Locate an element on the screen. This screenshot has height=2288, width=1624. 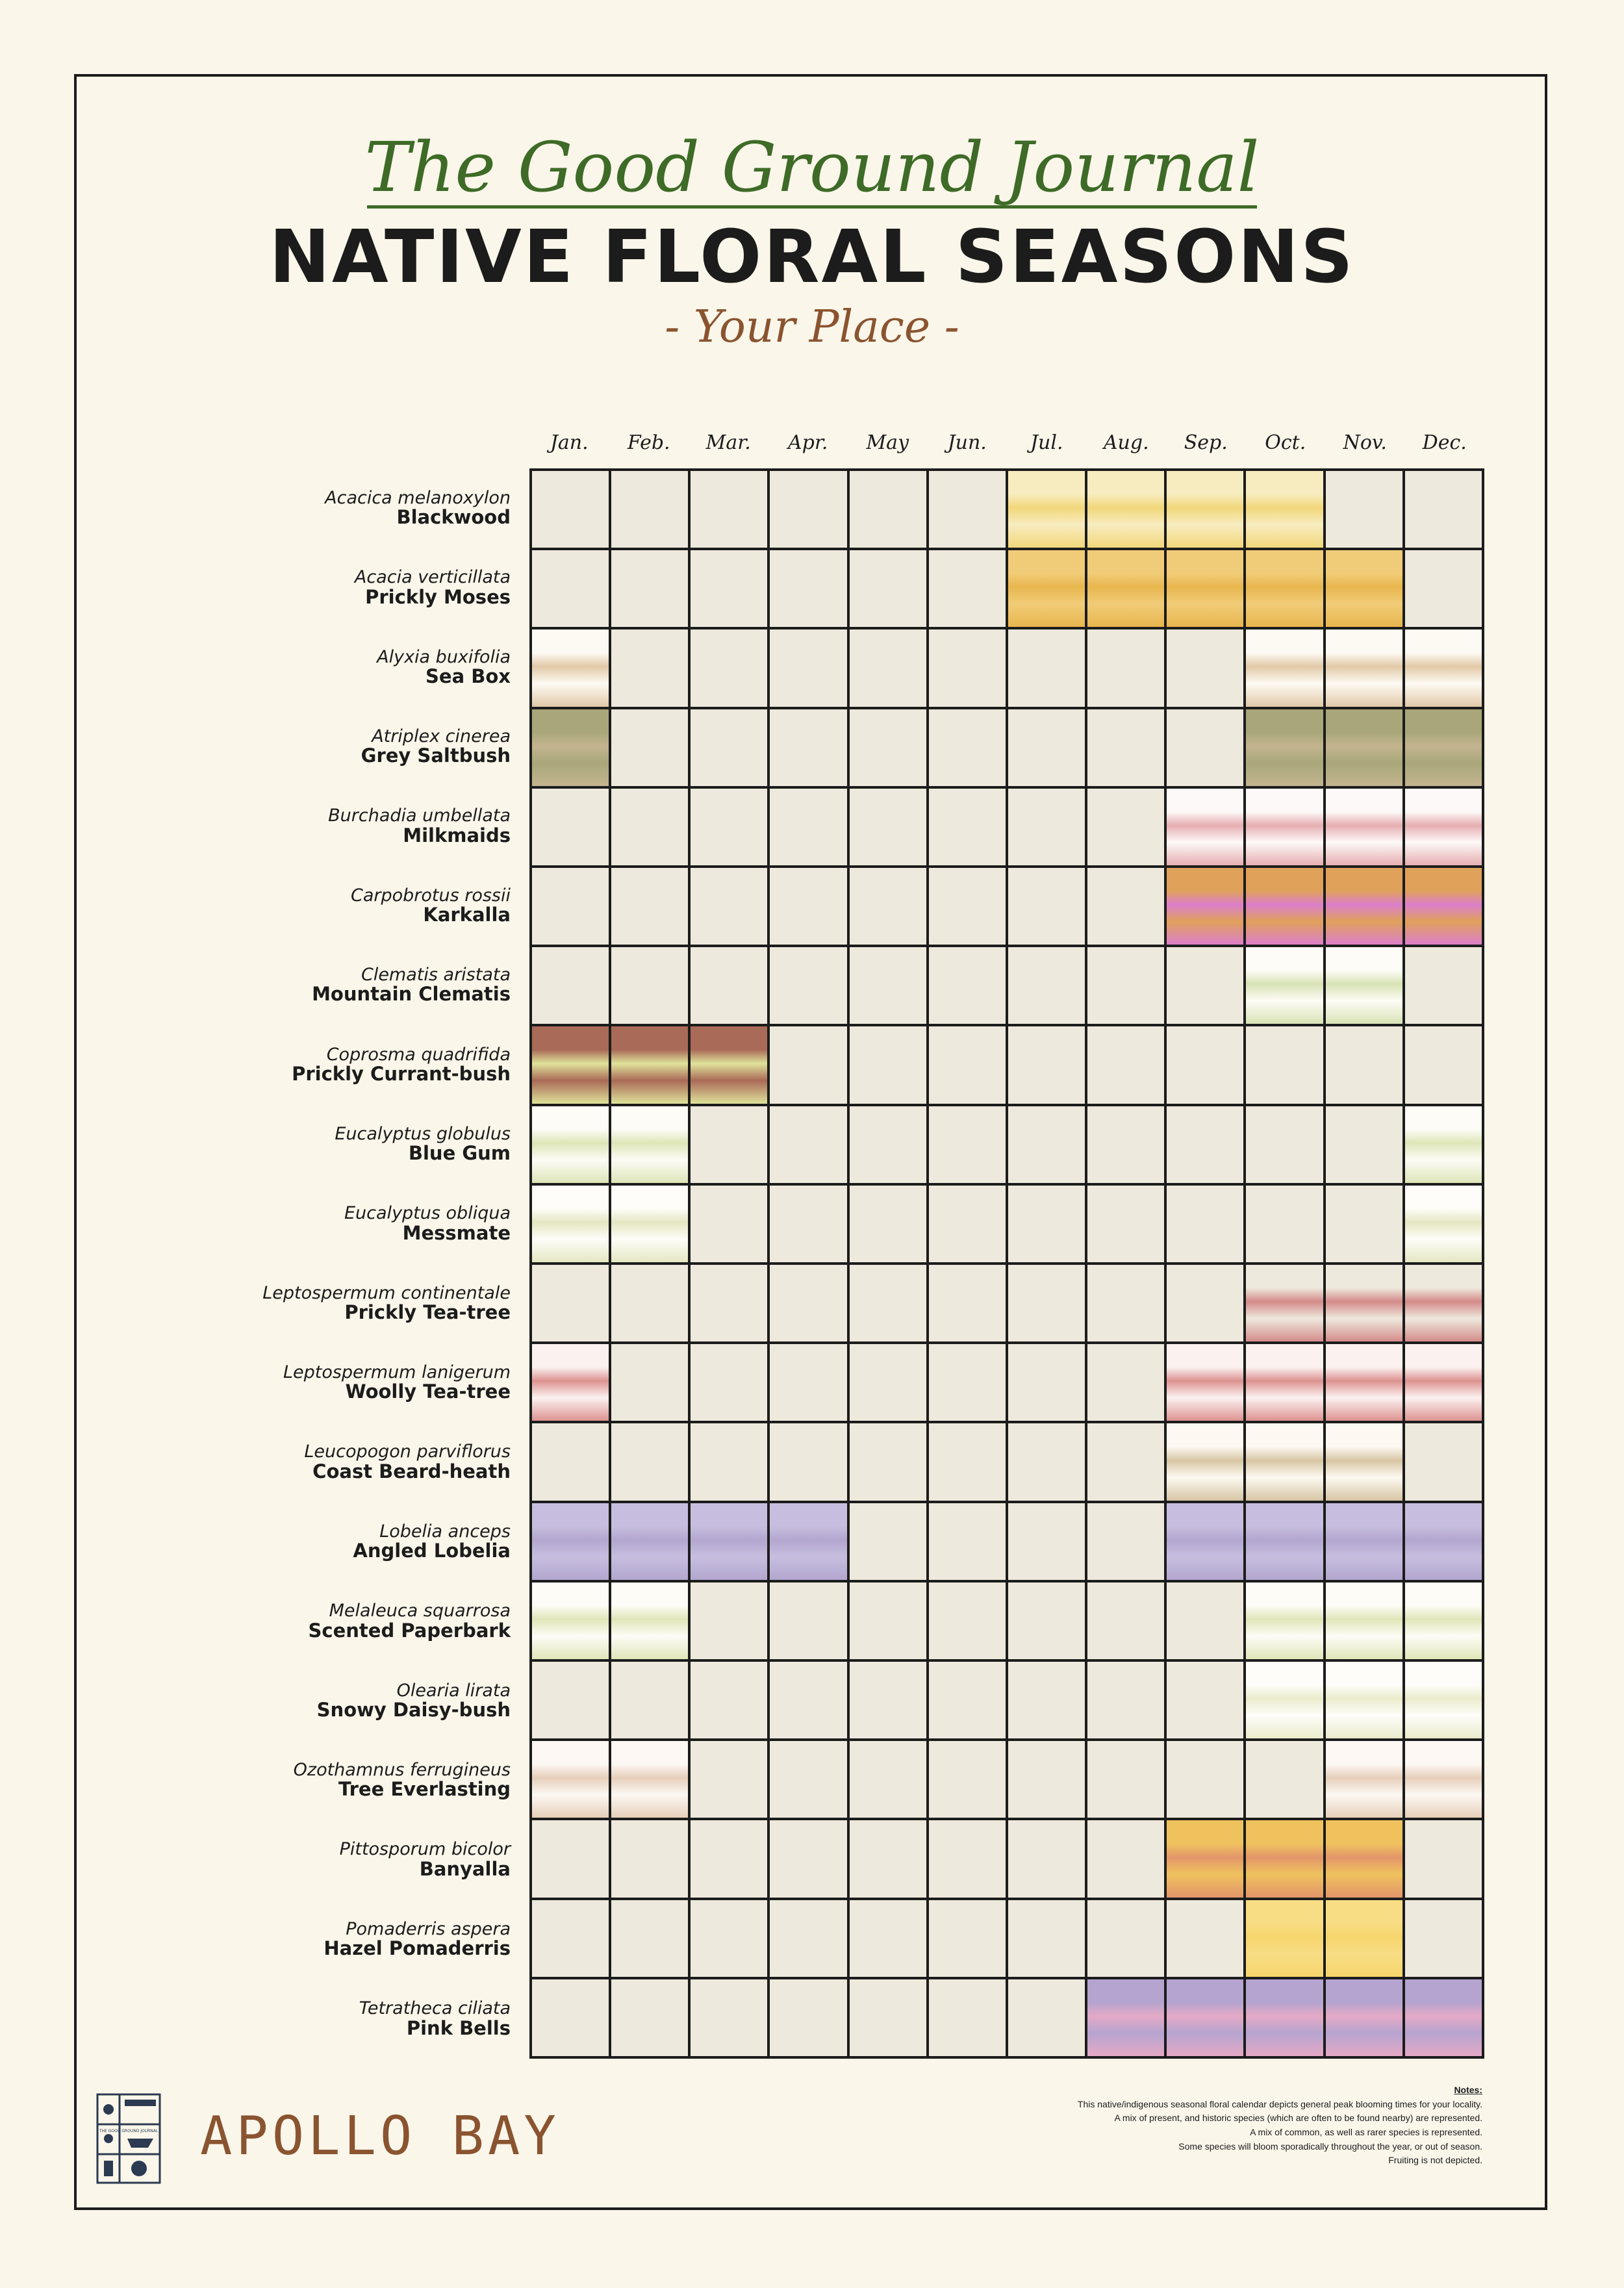
common-name: Prickly Tea-tree is located at coordinates (427, 1312).